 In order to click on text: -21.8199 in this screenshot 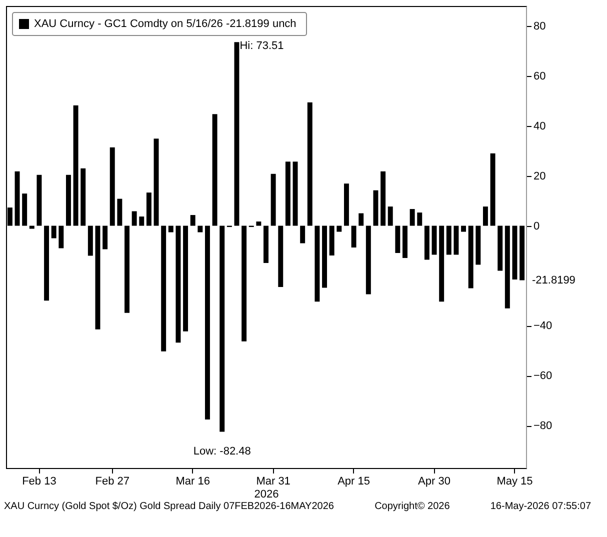, I will do `click(554, 280)`.